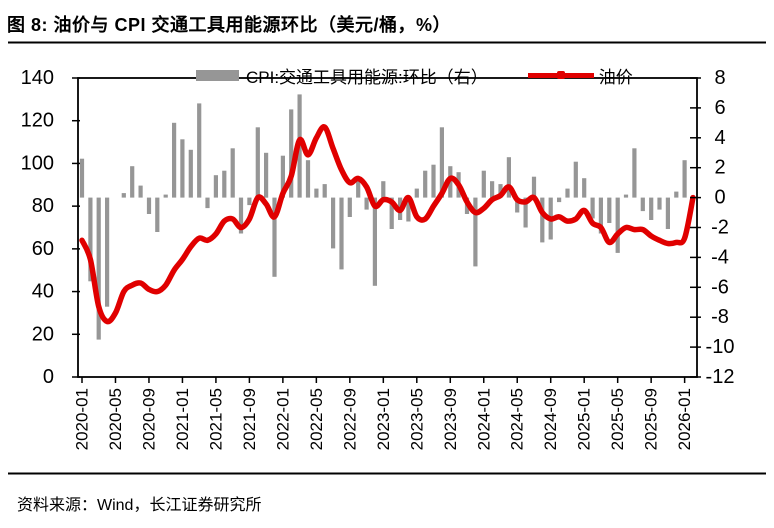 Image resolution: width=774 pixels, height=528 pixels. Describe the element at coordinates (517, 419) in the screenshot. I see `svg-text: 2024-05` at that location.